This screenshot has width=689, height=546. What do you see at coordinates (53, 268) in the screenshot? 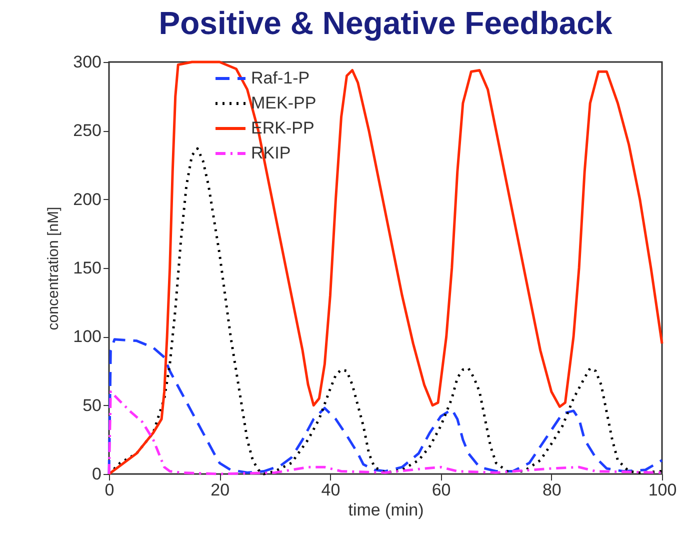
I see `y-axis-title: concentration [nM]` at bounding box center [53, 268].